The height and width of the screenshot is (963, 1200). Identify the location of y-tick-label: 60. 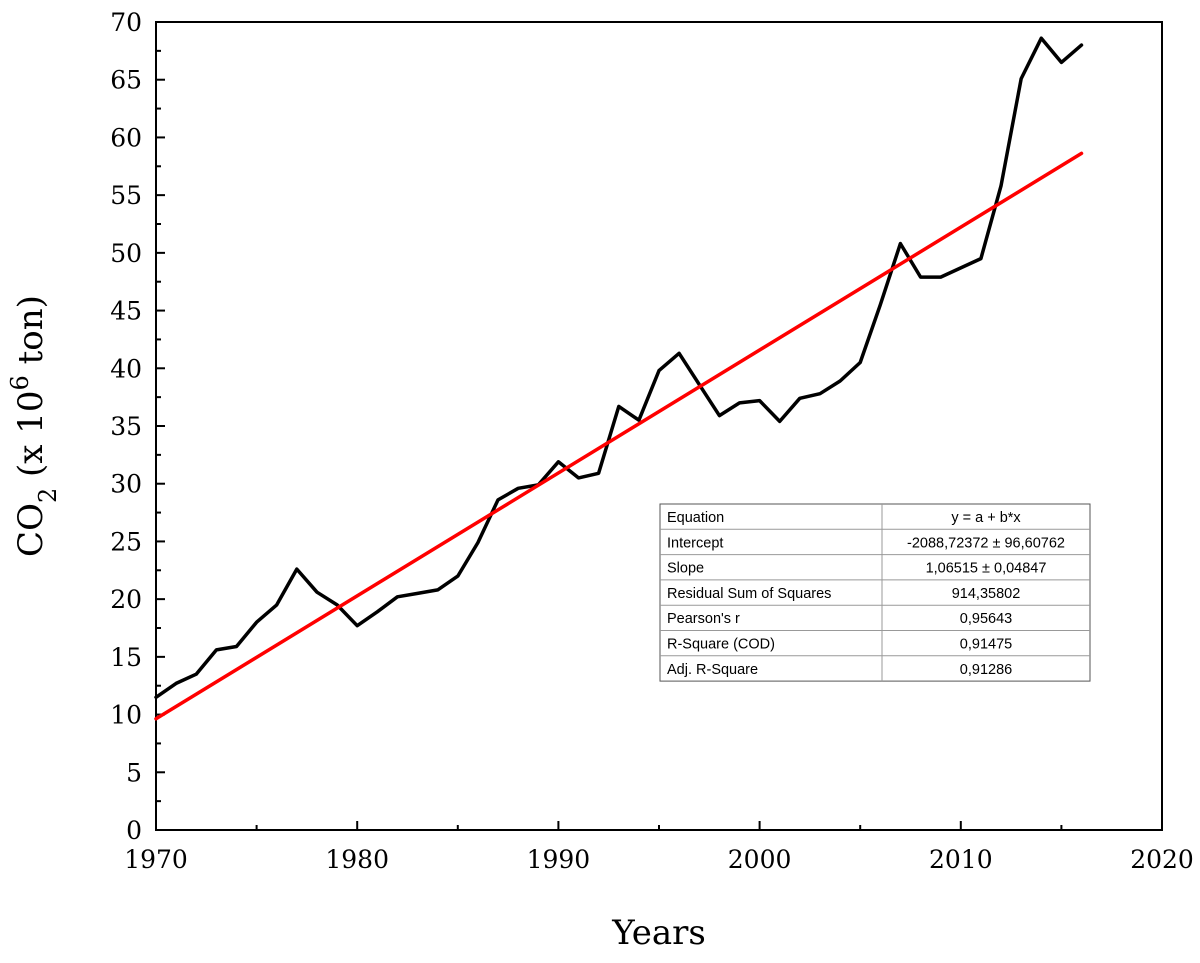
(126, 137).